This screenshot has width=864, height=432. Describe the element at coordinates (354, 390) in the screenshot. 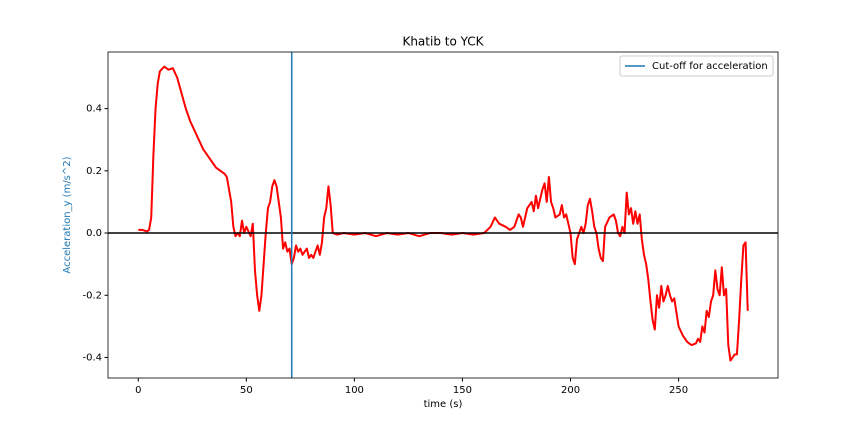

I see `x-tick-label: 100` at that location.